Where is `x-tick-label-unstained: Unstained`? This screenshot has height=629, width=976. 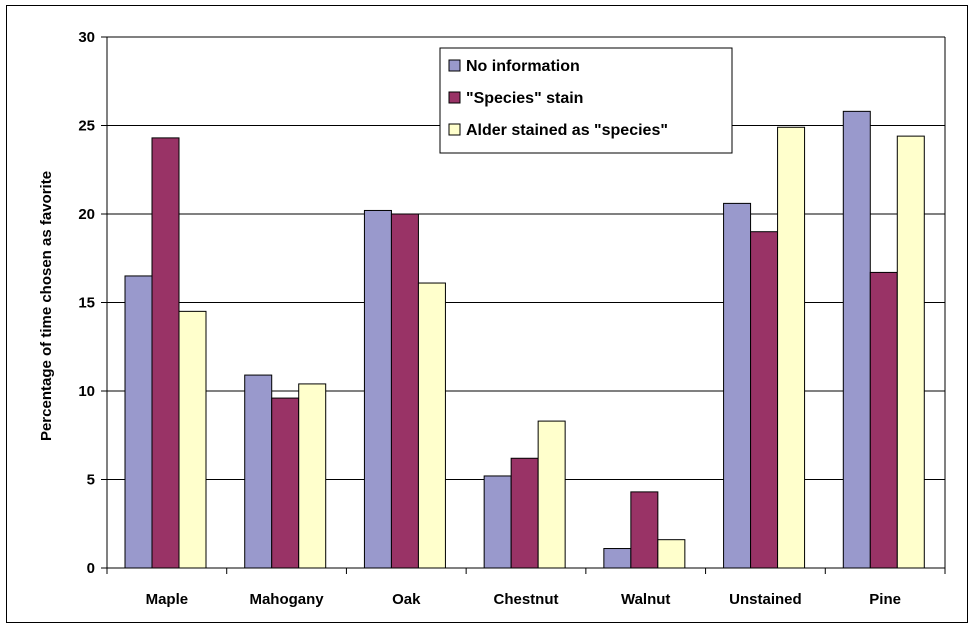
x-tick-label-unstained: Unstained is located at coordinates (765, 599).